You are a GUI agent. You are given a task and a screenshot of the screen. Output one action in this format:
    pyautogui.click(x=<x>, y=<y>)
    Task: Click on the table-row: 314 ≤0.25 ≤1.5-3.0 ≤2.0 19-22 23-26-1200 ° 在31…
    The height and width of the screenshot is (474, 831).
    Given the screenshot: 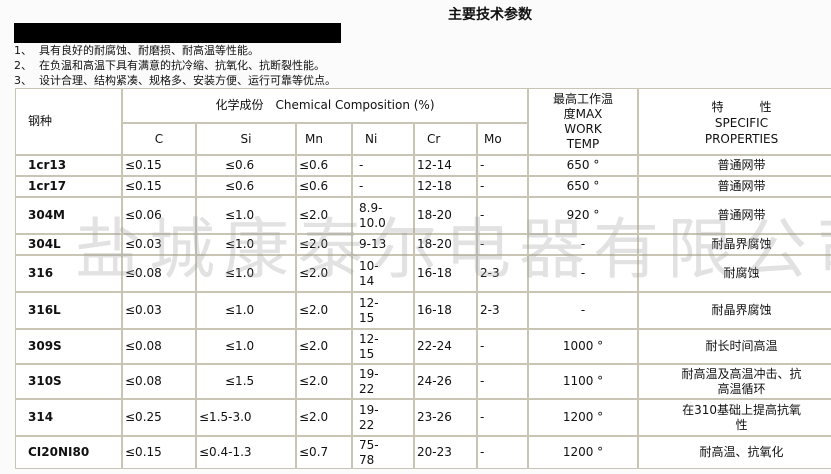 What is the action you would take?
    pyautogui.click(x=423, y=417)
    